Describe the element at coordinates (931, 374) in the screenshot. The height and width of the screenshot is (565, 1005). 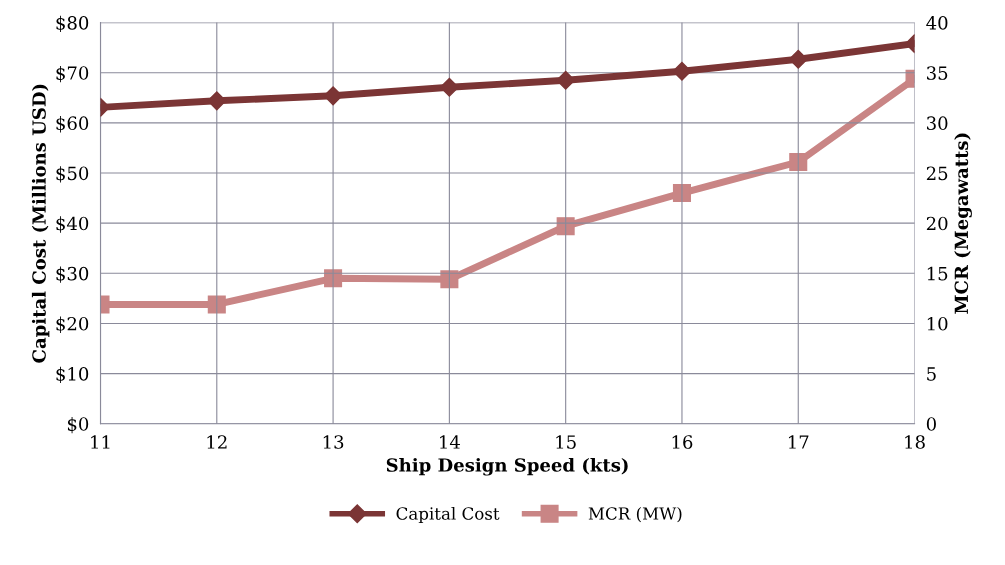
I see `y2-tick-label: 5` at that location.